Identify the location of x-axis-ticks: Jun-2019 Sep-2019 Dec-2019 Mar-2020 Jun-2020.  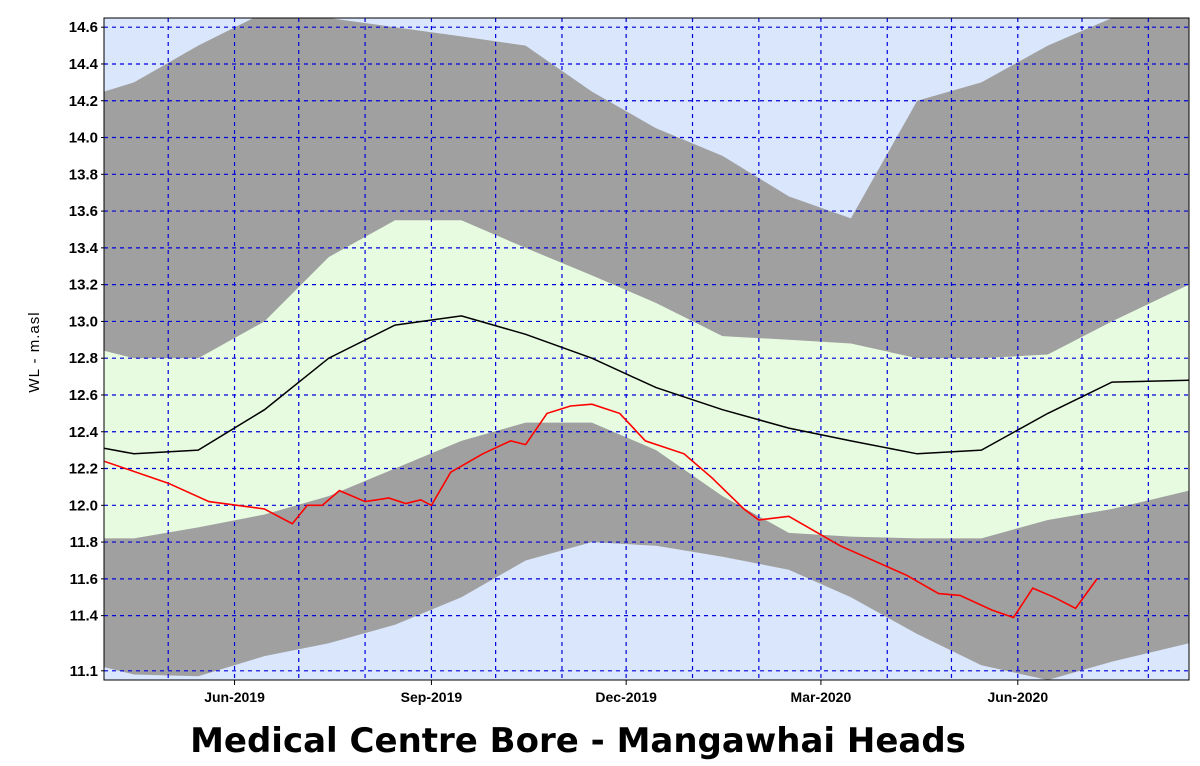
(626, 692).